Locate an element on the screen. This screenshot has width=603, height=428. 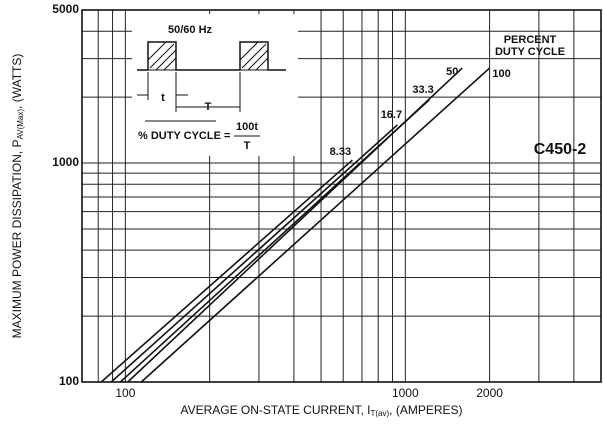
axis-label-part: MAXIMUM POWER DISSIPATION, P is located at coordinates (17, 238).